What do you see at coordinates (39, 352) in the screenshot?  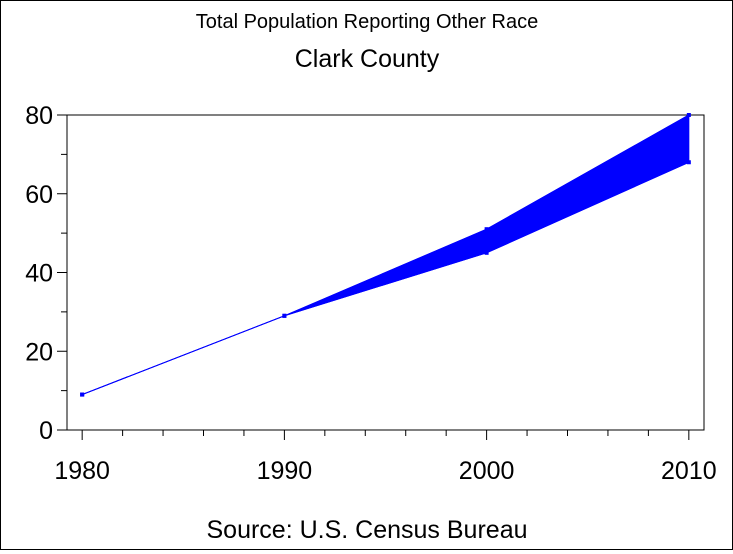 I see `y-tick-label: 20` at bounding box center [39, 352].